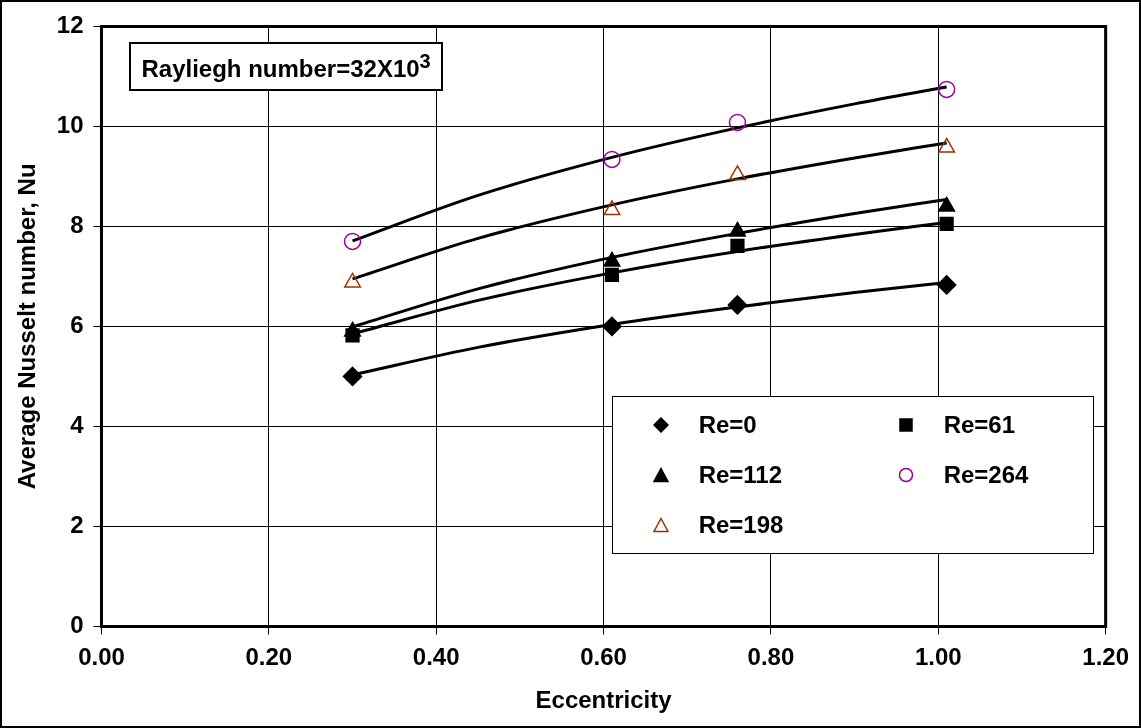  Describe the element at coordinates (27, 326) in the screenshot. I see `y-axis-title: Average Nusselt number, Nu` at that location.